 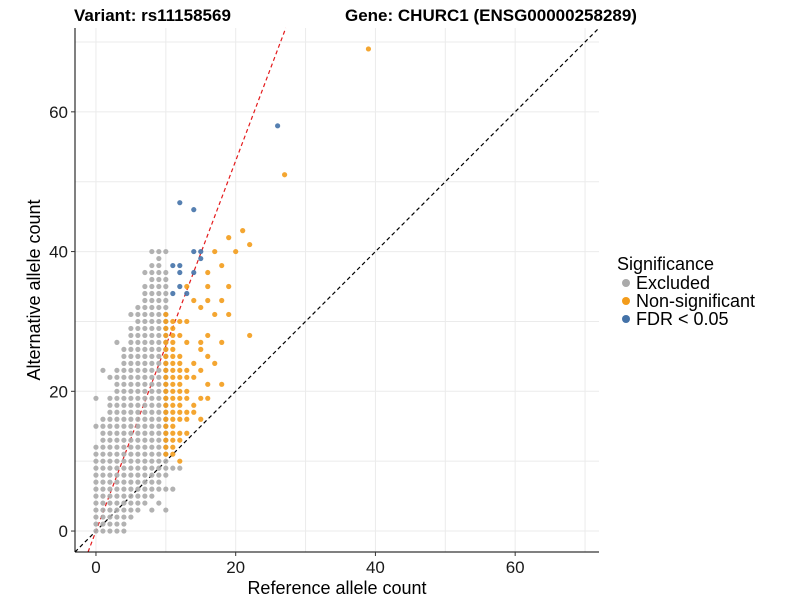 What do you see at coordinates (515, 567) in the screenshot?
I see `x-tick-label: 60` at bounding box center [515, 567].